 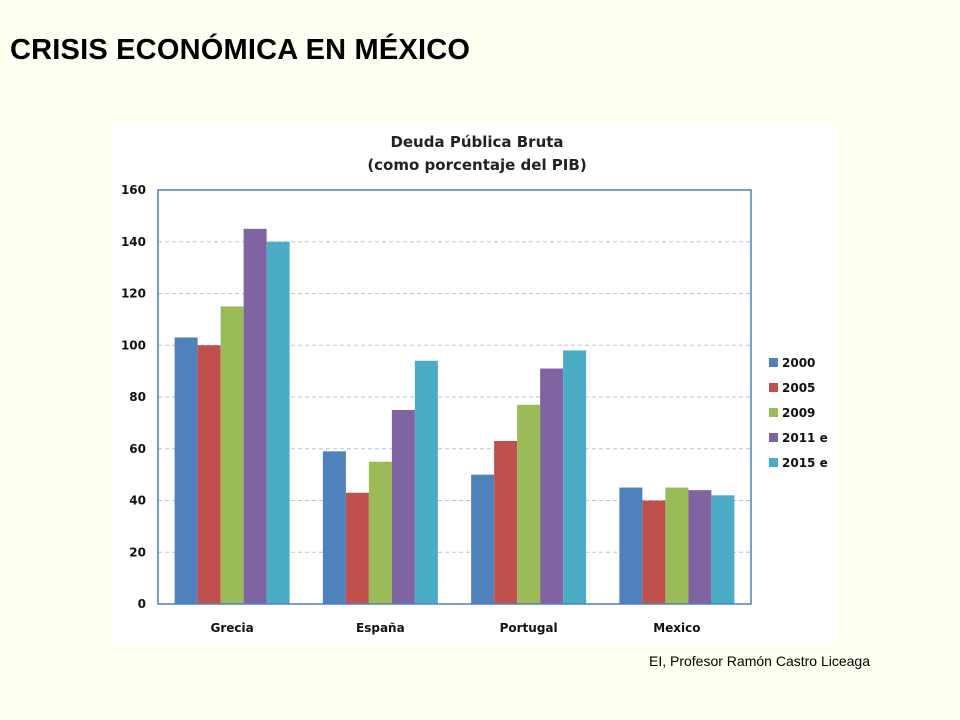 What do you see at coordinates (278, 422) in the screenshot?
I see `bar-2015-e-grecia` at bounding box center [278, 422].